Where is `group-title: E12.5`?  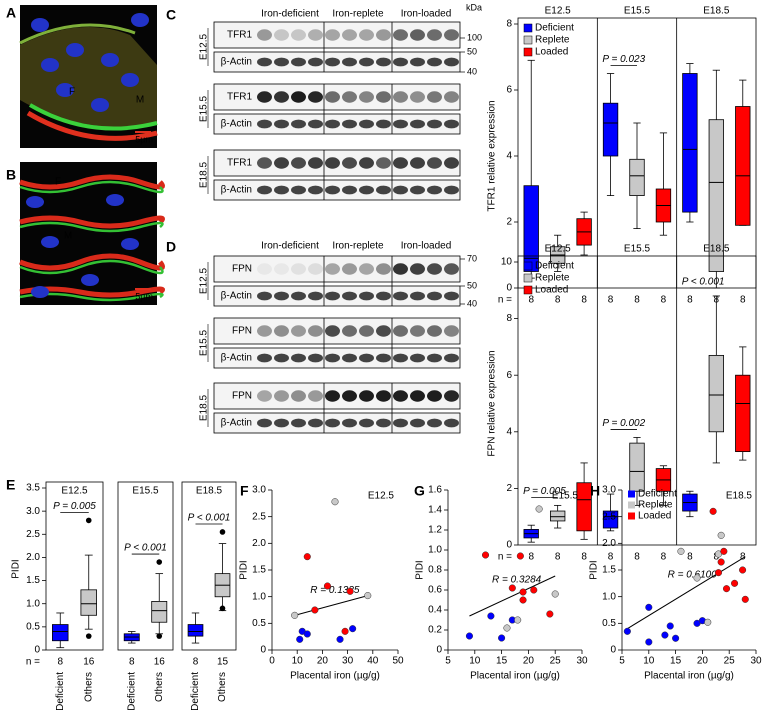 group-title: E12.5 is located at coordinates (558, 249).